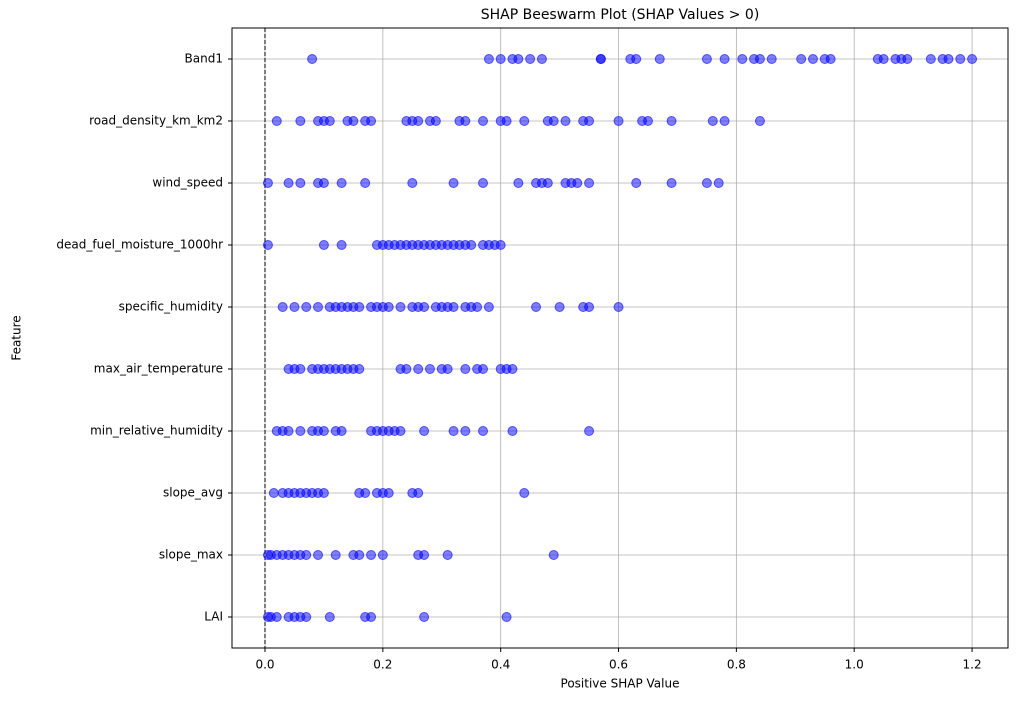 The height and width of the screenshot is (703, 1017). Describe the element at coordinates (382, 665) in the screenshot. I see `x-tick-label: 0.2` at that location.